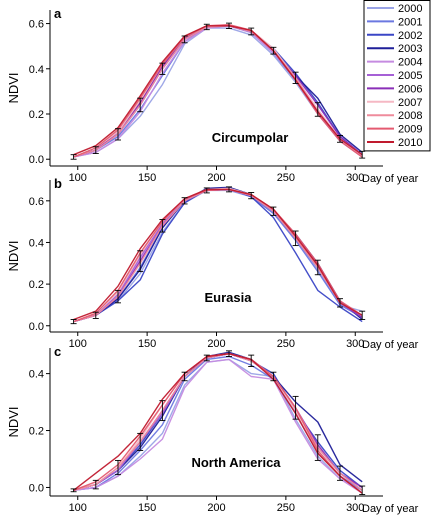  Describe the element at coordinates (229, 297) in the screenshot. I see `region-label: Eurasia` at that location.